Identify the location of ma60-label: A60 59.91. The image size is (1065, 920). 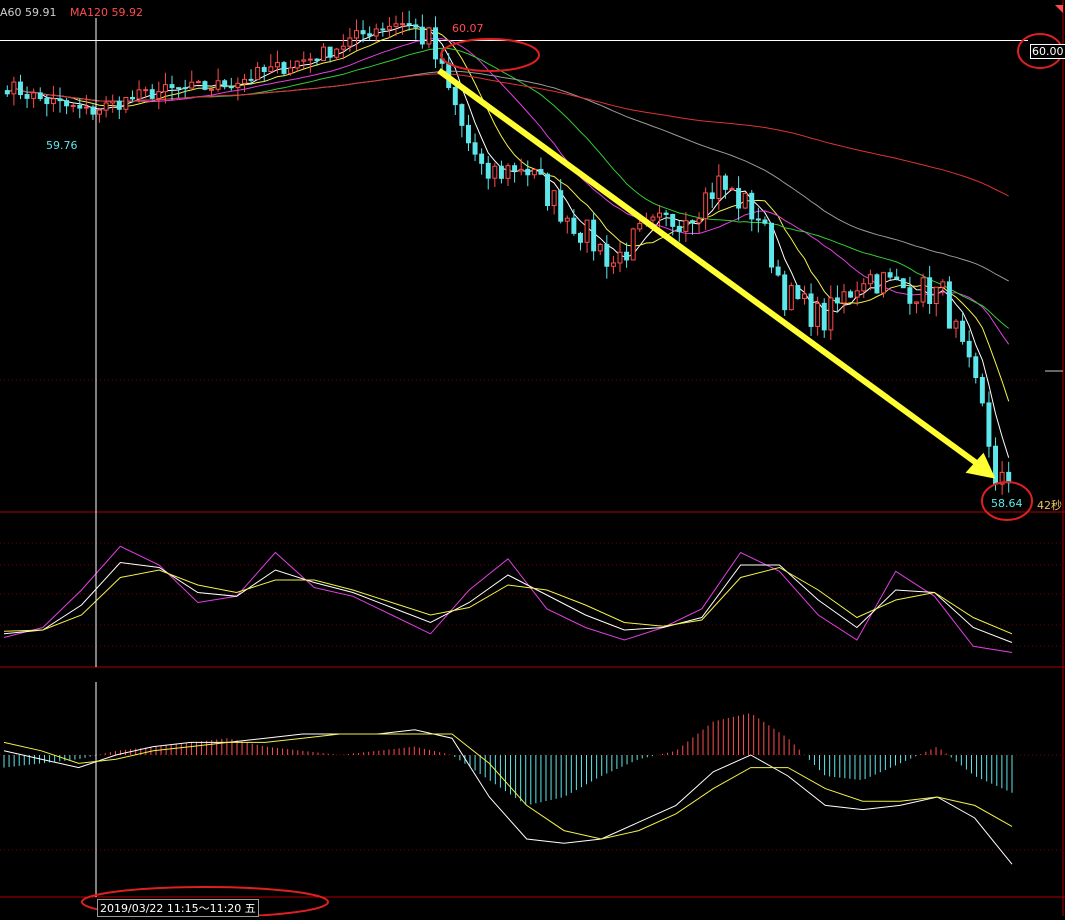
(28, 12).